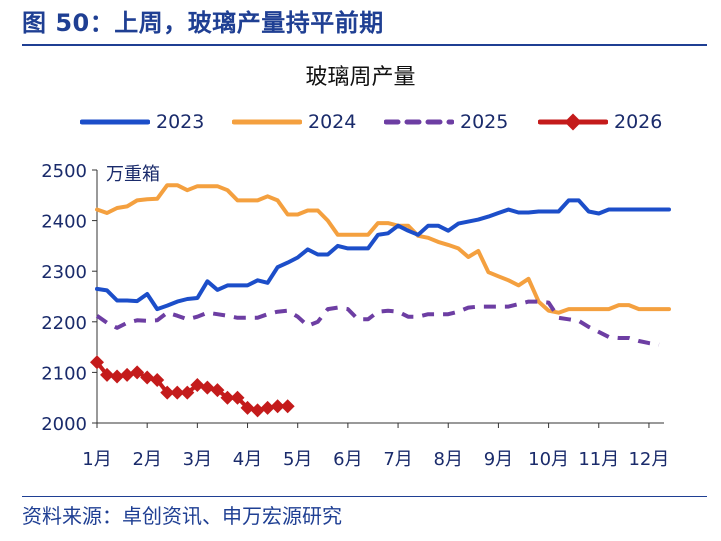 Image resolution: width=721 pixels, height=541 pixels. Describe the element at coordinates (247, 459) in the screenshot. I see `x-tick-label-4: 4月` at that location.